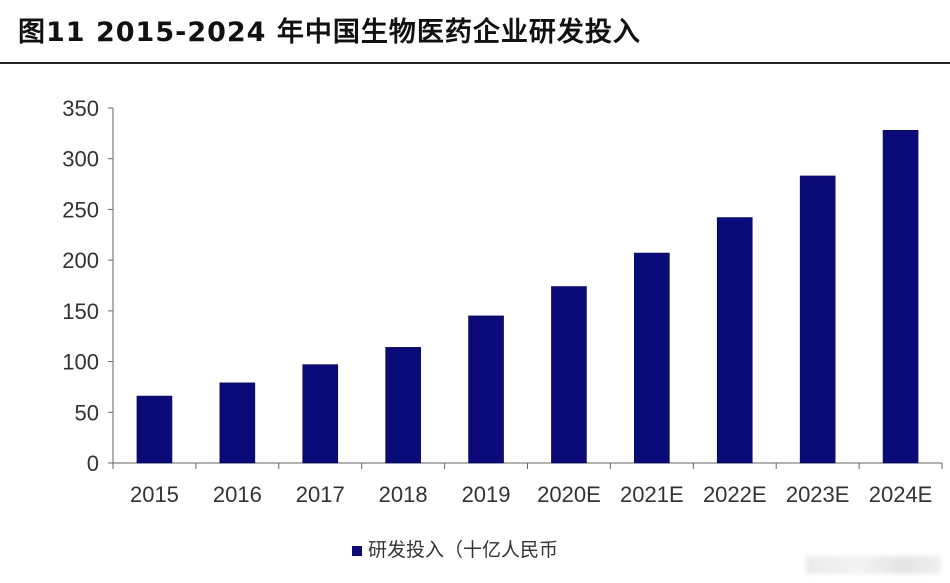 Image resolution: width=950 pixels, height=583 pixels. I want to click on bar-2018, so click(403, 405).